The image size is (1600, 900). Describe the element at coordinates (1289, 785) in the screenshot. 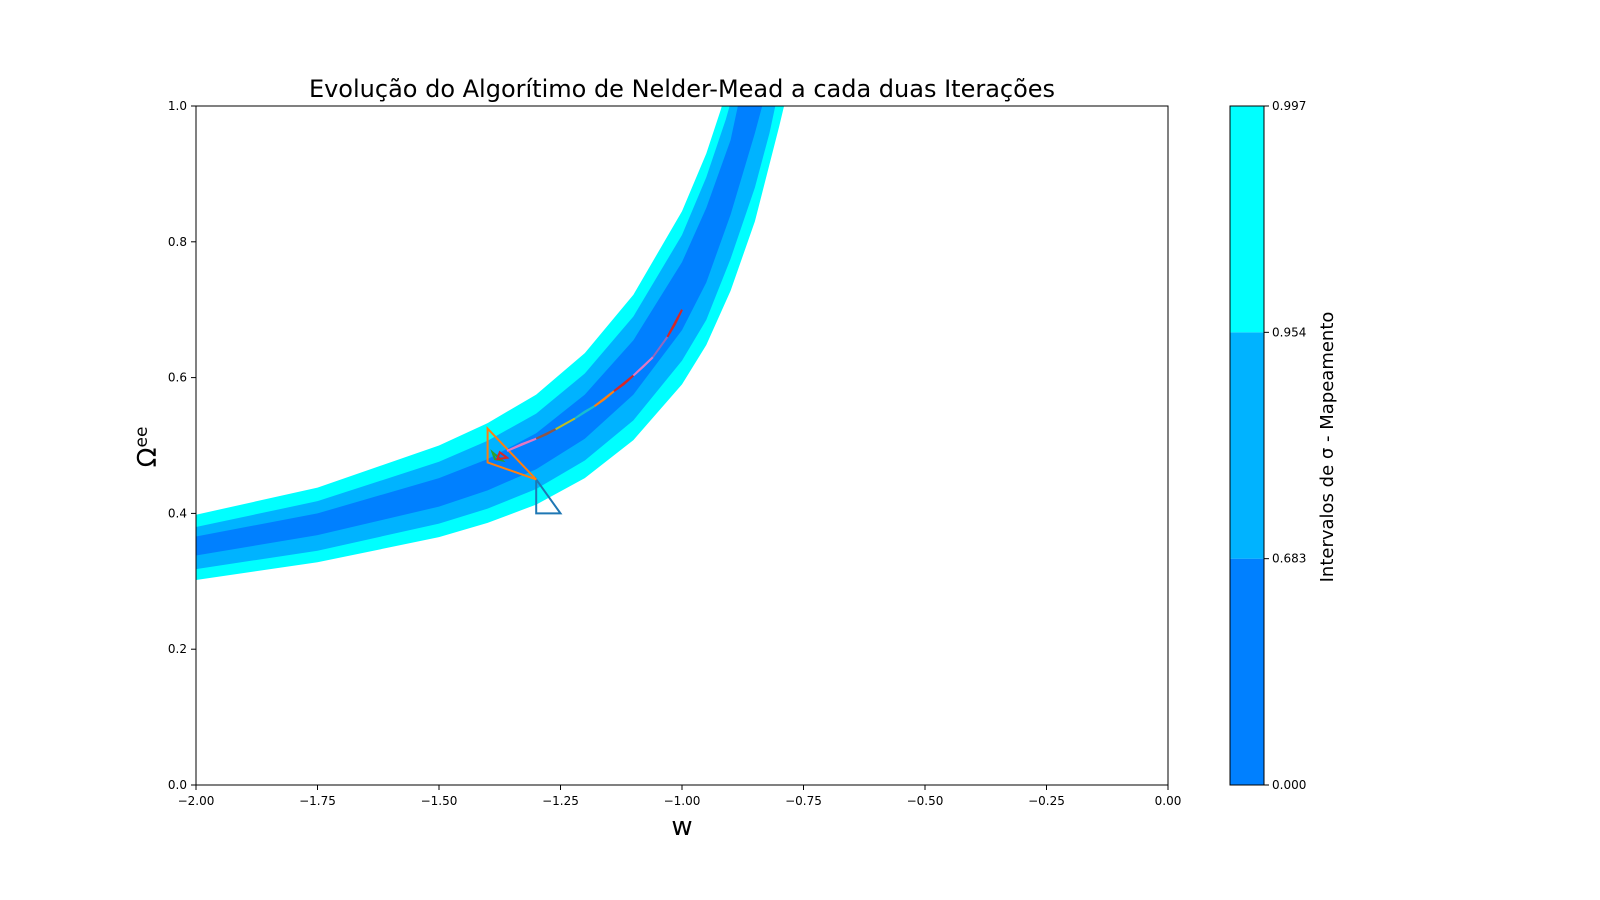

I see `colorbar-tick-label: 0.000` at that location.